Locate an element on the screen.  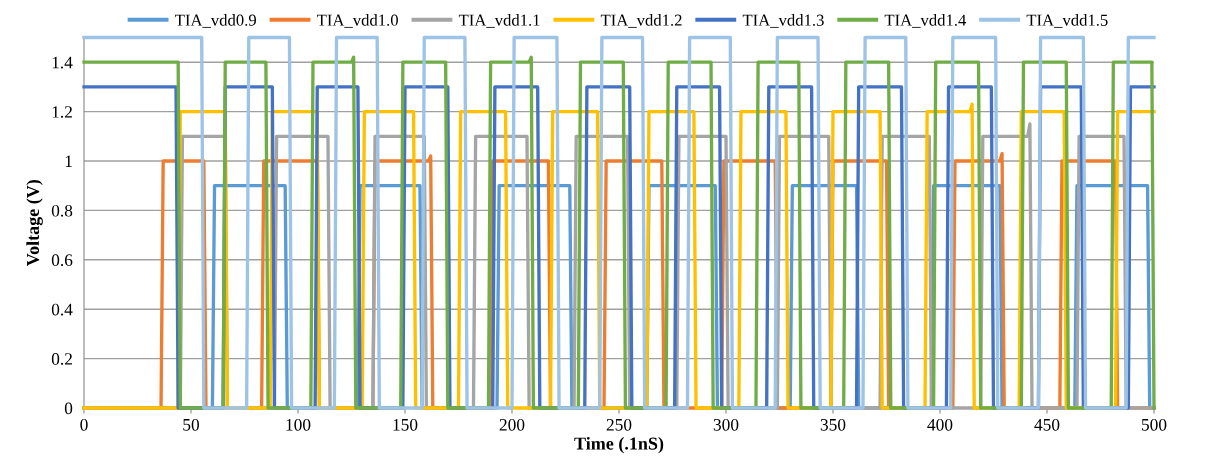
x-tick-label: 150 is located at coordinates (405, 424).